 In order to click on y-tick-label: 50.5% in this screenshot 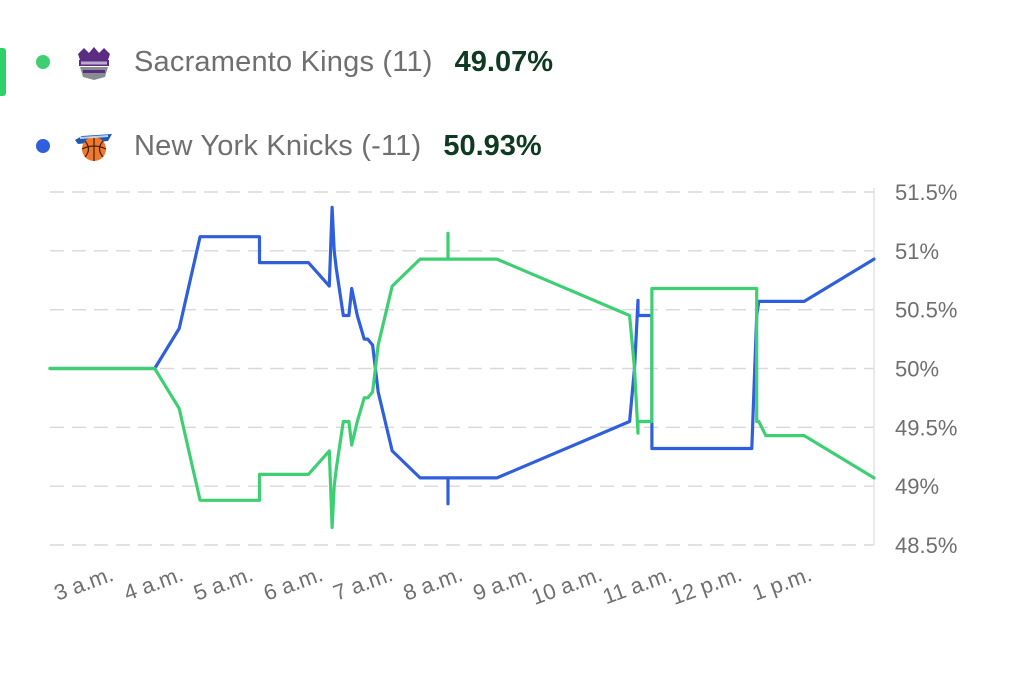, I will do `click(926, 310)`.